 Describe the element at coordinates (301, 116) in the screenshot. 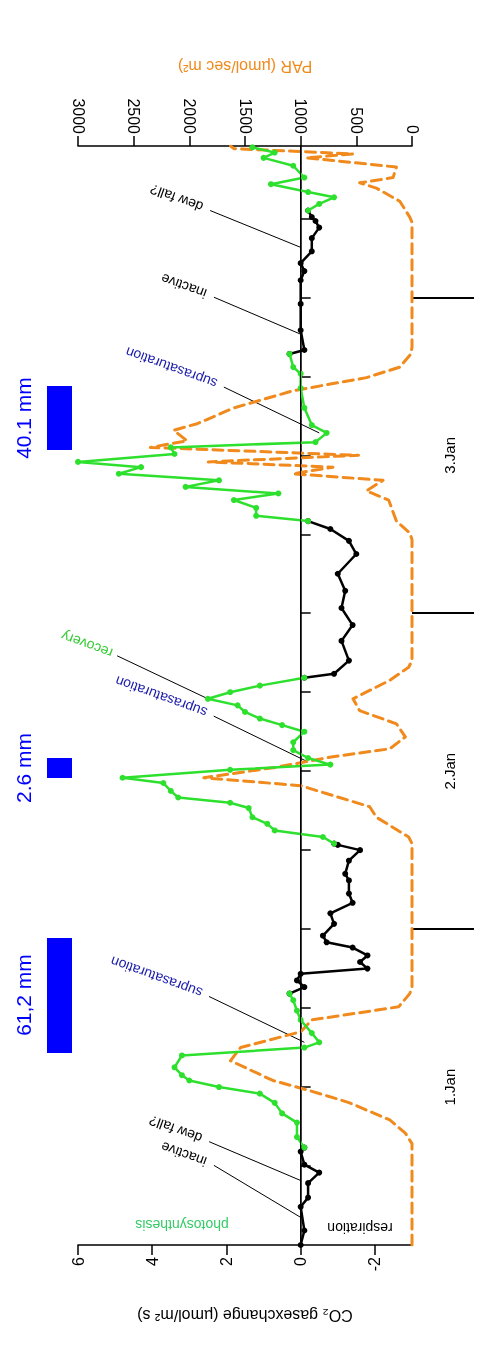

I see `x2-tick-label: 1000` at that location.